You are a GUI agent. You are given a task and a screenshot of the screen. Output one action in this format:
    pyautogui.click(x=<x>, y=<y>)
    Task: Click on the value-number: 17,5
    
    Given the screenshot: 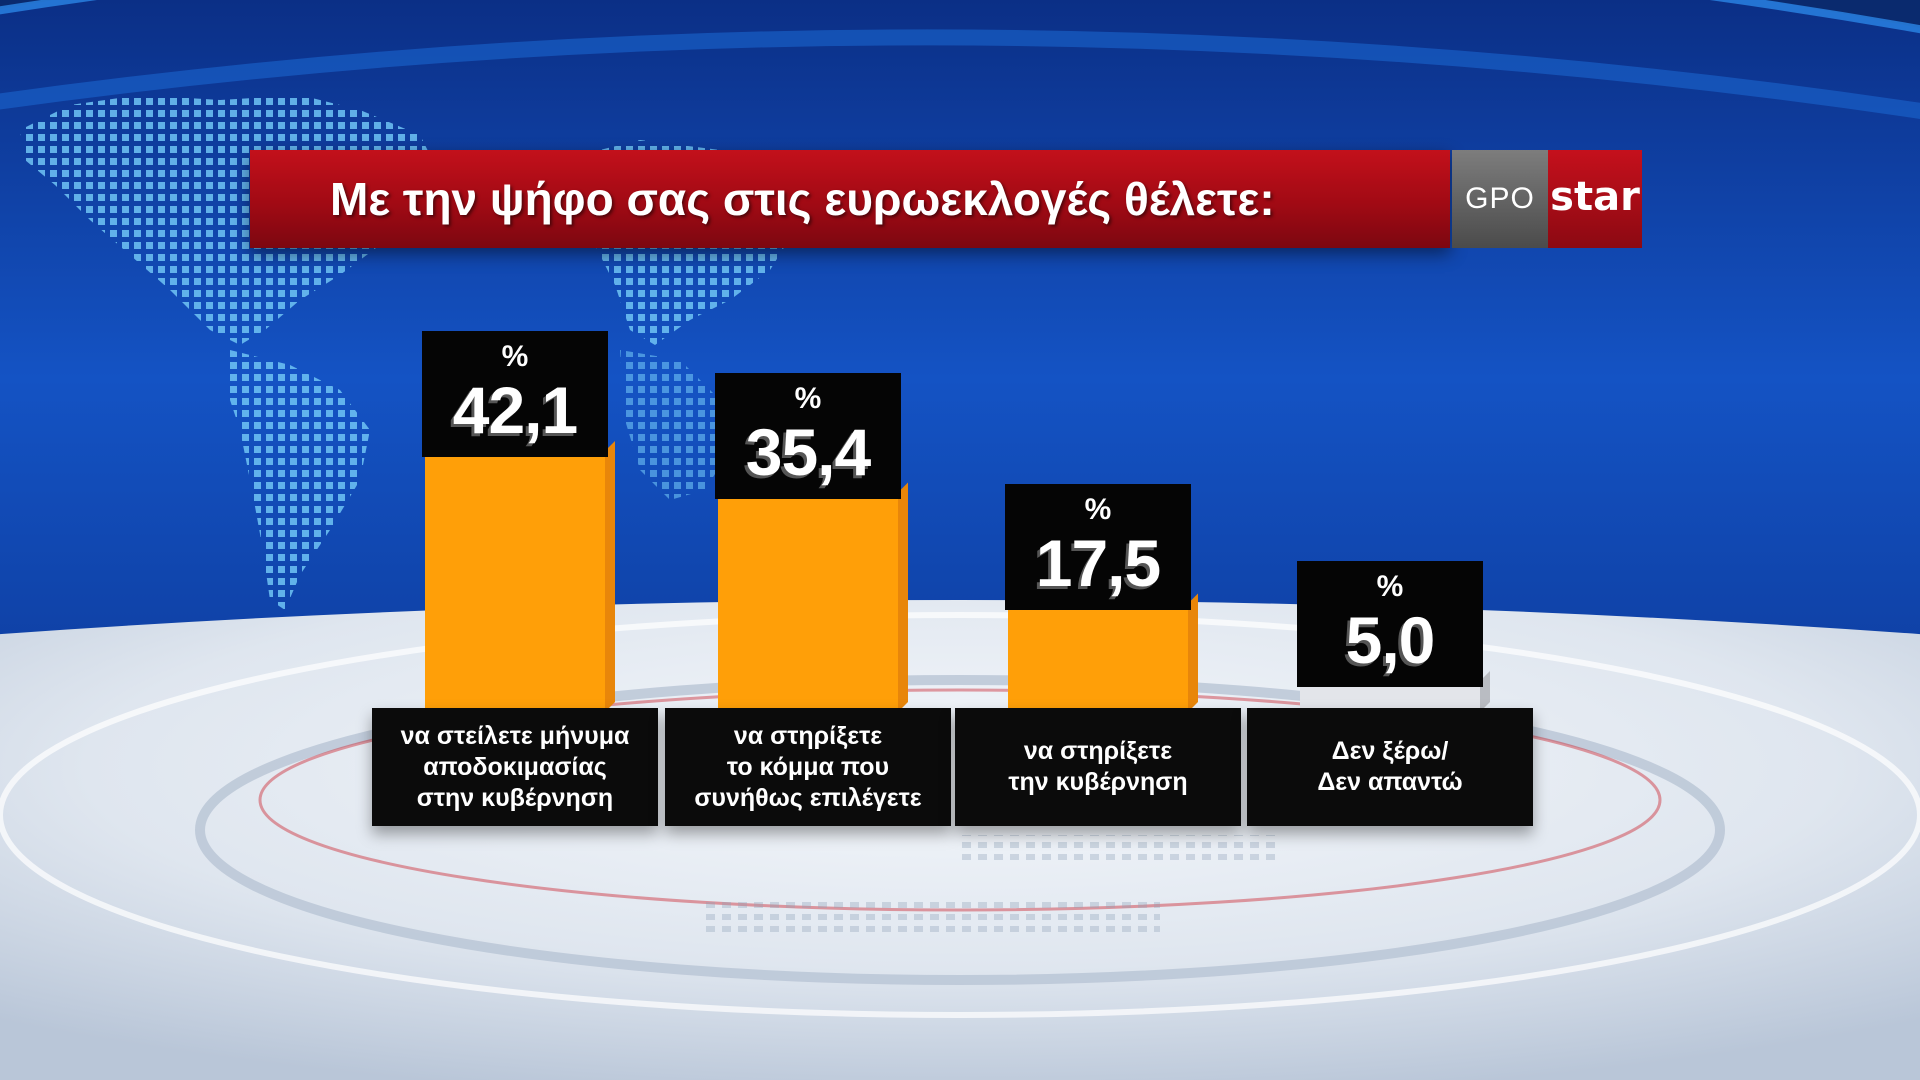 What is the action you would take?
    pyautogui.click(x=1098, y=562)
    